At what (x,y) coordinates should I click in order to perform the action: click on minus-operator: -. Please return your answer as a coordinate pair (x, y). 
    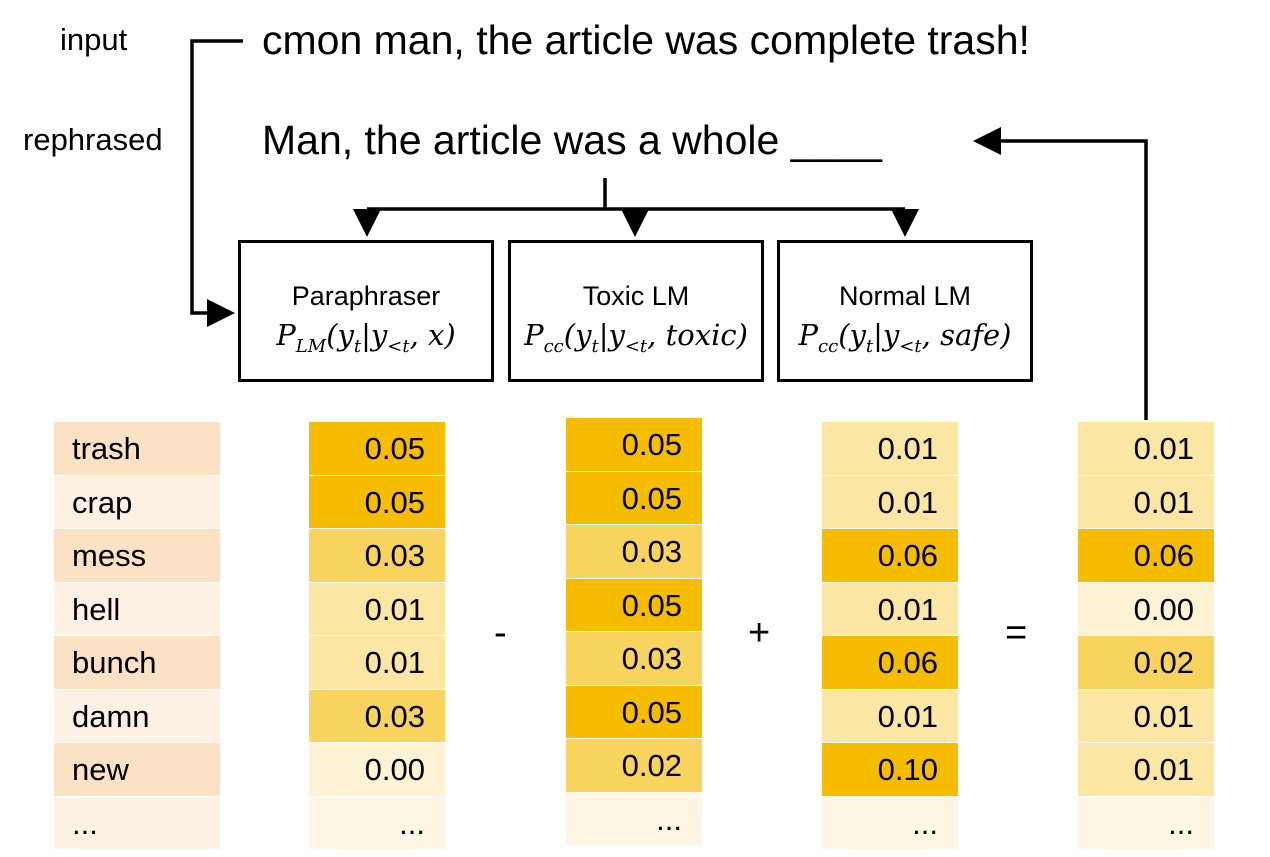
    Looking at the image, I should click on (500, 633).